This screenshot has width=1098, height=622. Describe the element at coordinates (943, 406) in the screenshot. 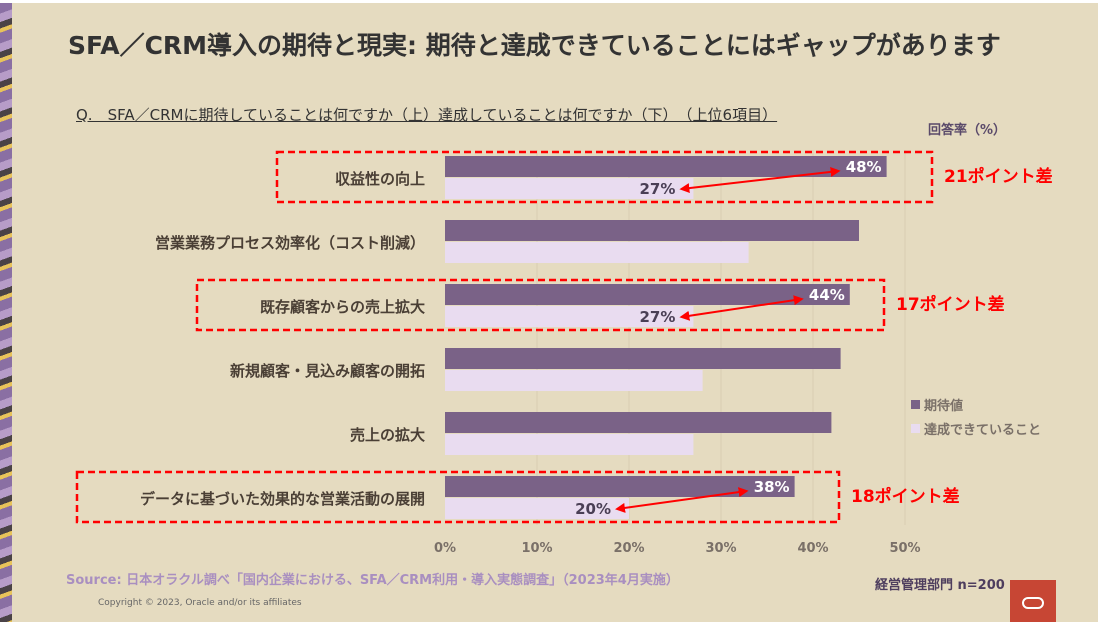

I see `legend-label: 期待値` at that location.